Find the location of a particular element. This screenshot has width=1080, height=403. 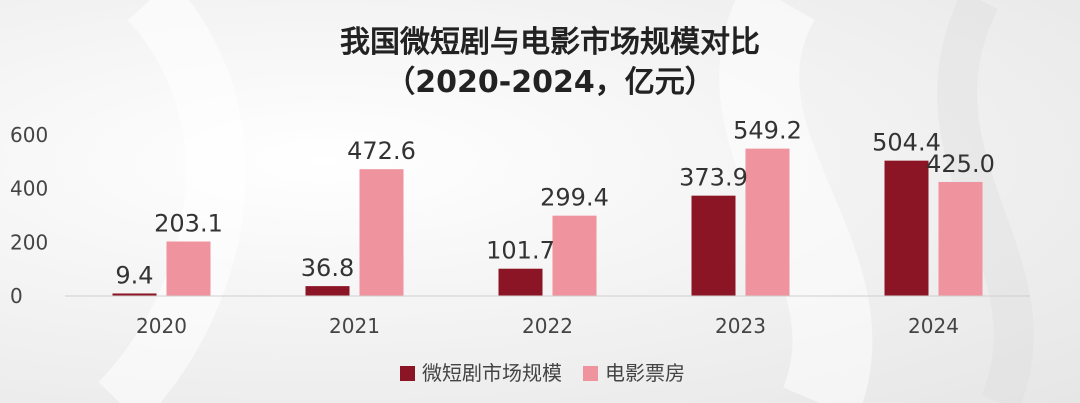

y-tick-label: 600 is located at coordinates (29, 135).